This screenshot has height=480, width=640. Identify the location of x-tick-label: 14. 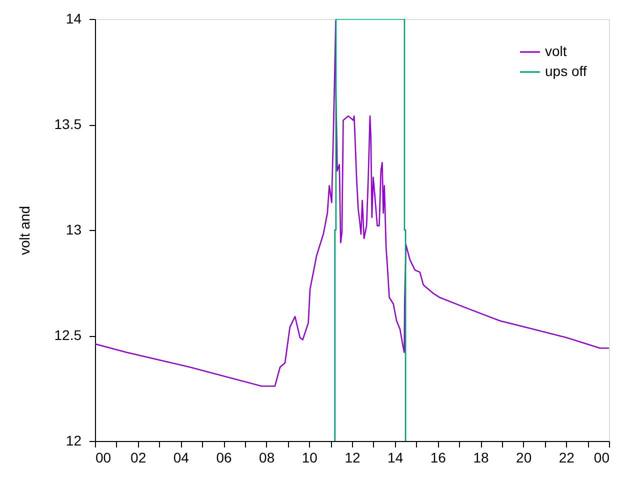
(396, 458).